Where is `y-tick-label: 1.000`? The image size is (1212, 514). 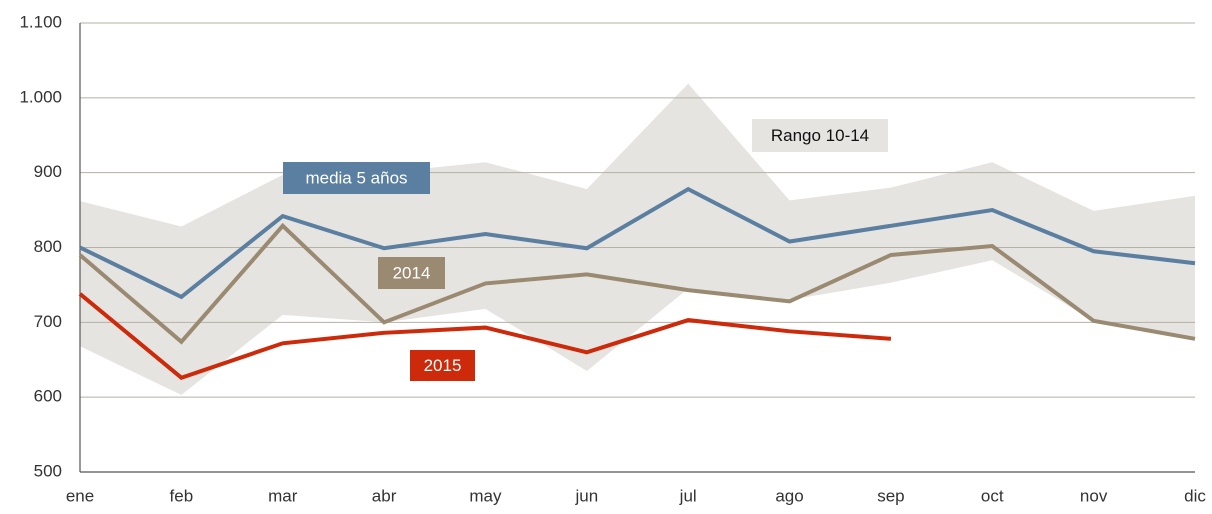
y-tick-label: 1.000 is located at coordinates (40, 96).